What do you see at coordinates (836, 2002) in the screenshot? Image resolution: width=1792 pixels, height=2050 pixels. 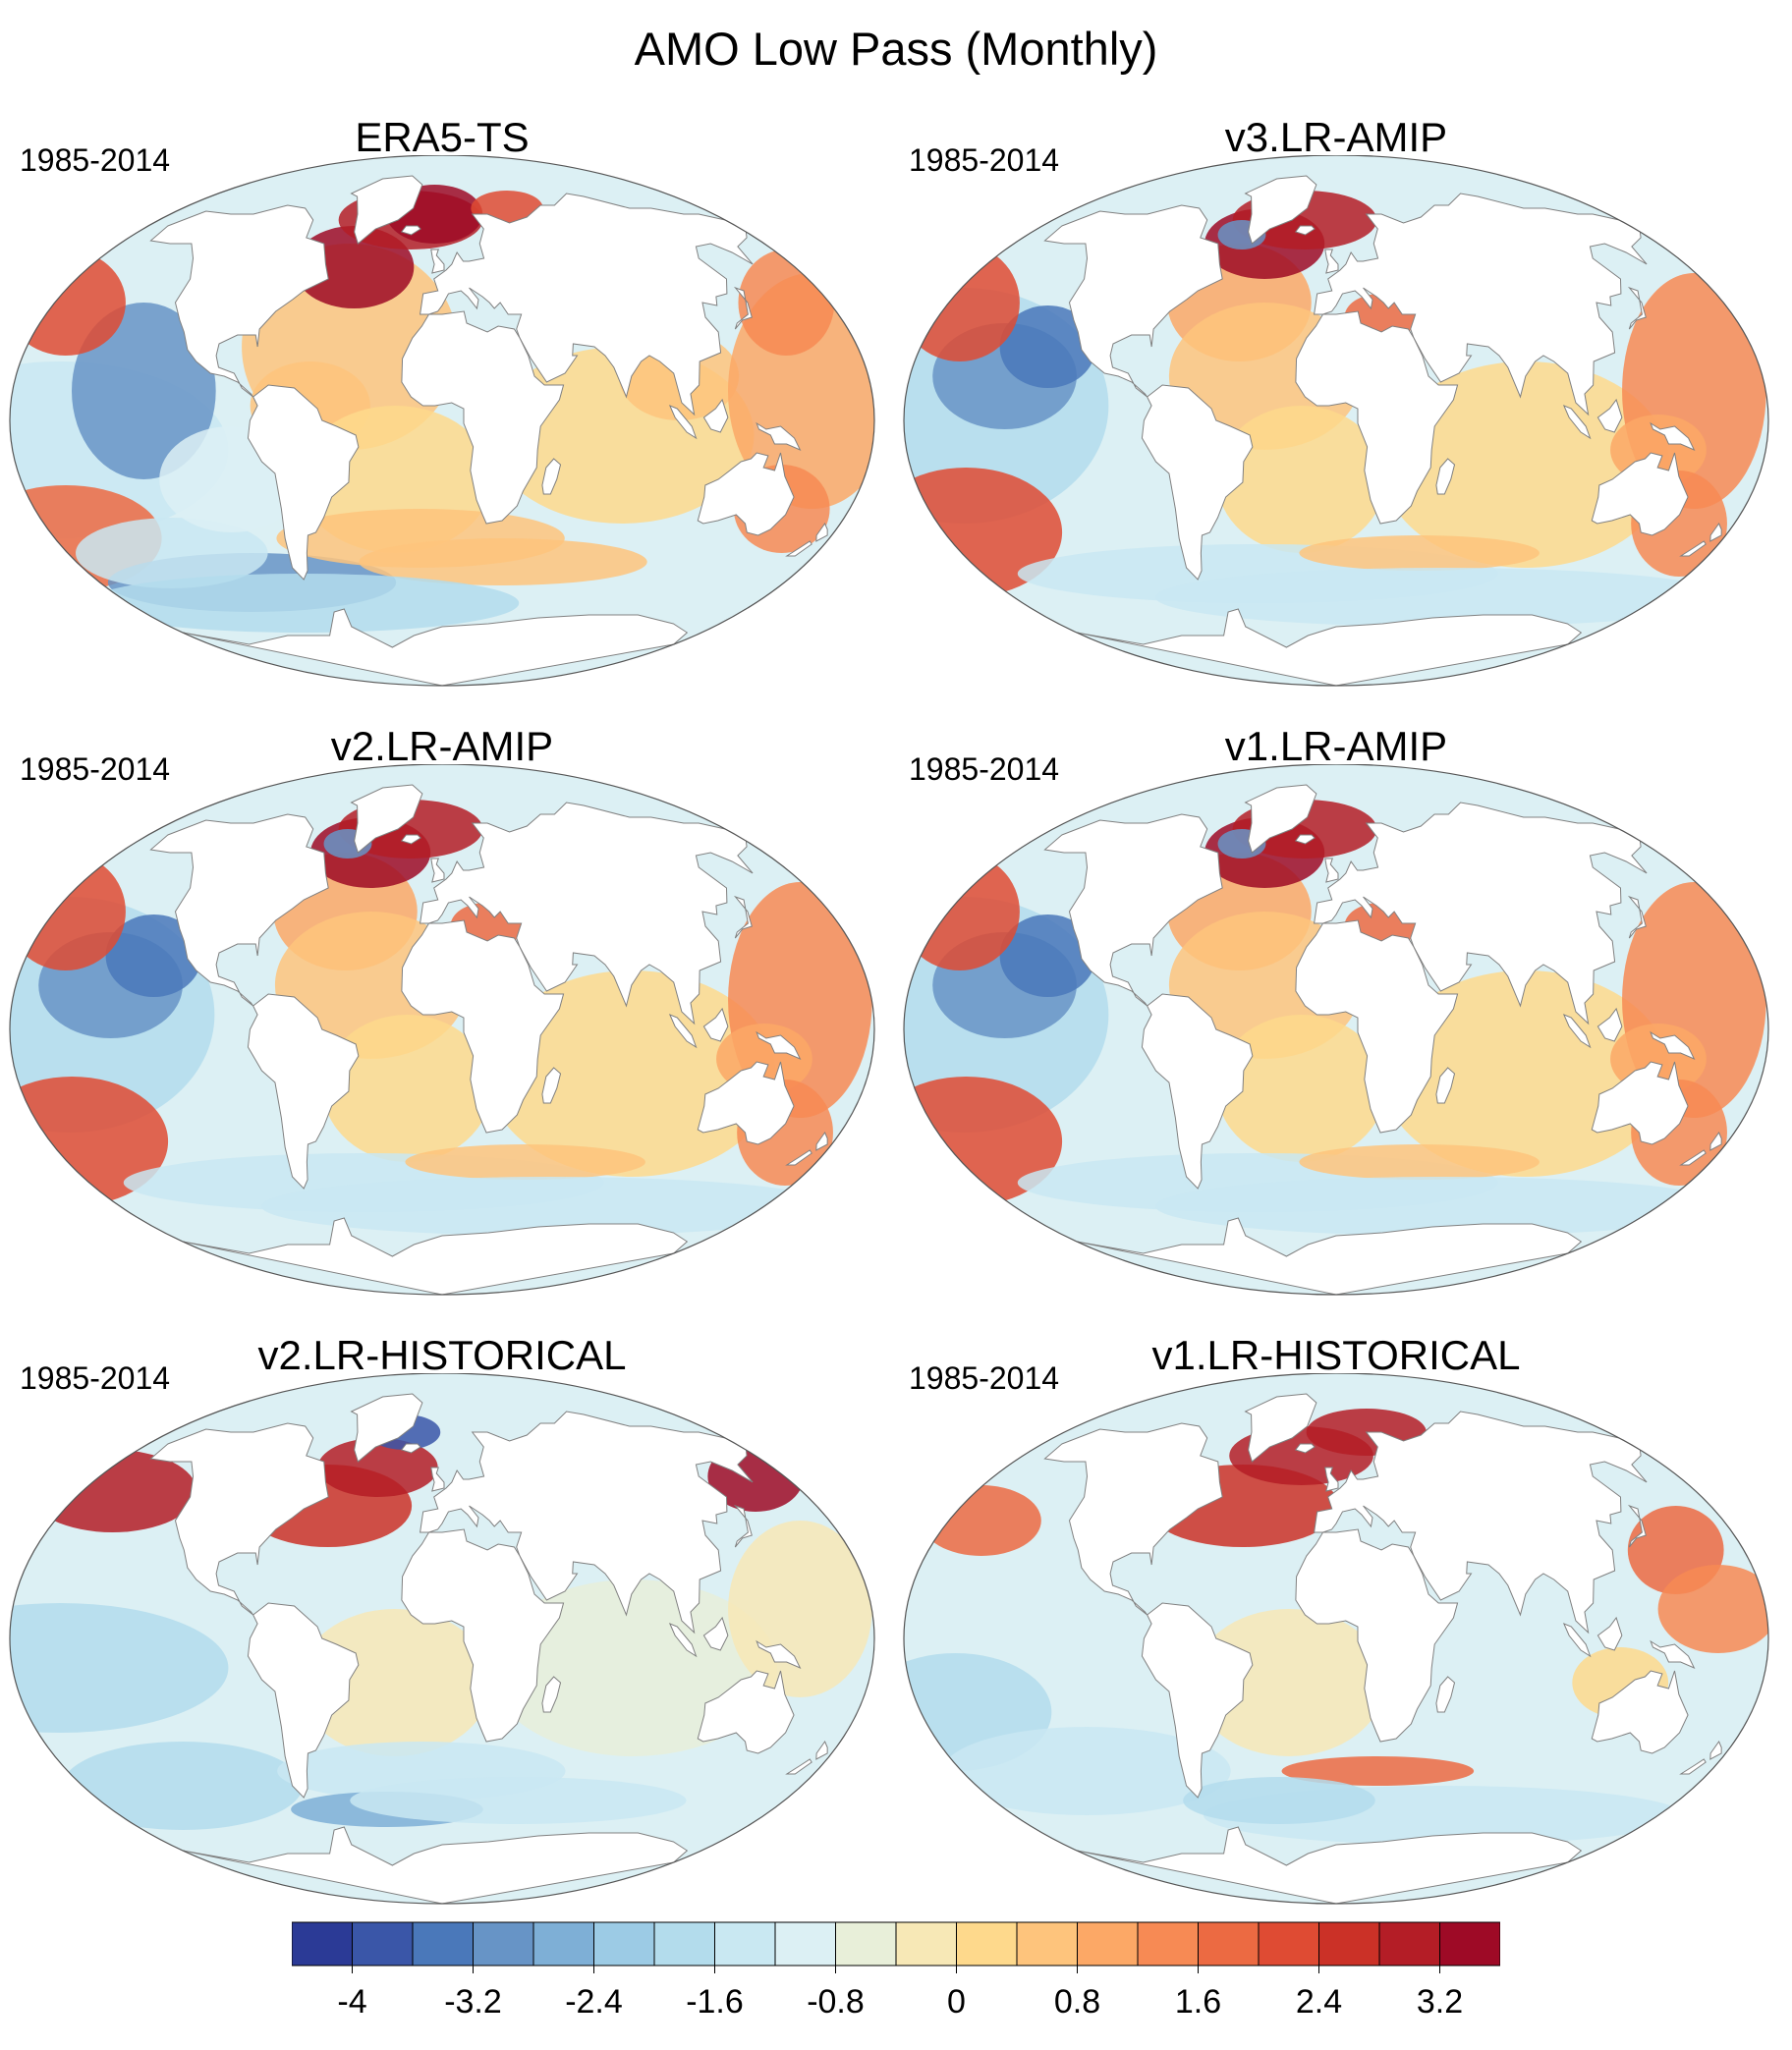 I see `colorbar-tick-label: -0.8` at bounding box center [836, 2002].